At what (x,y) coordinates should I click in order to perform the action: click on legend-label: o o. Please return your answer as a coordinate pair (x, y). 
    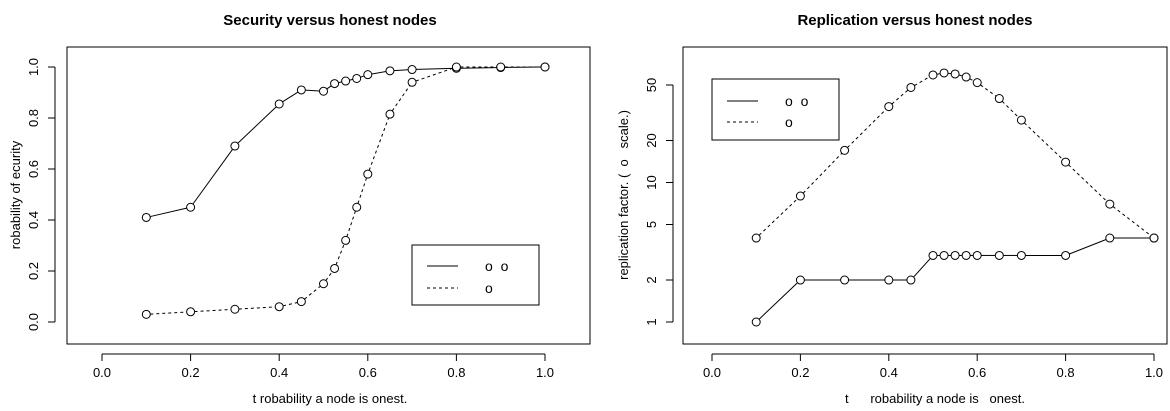
    Looking at the image, I should click on (797, 101).